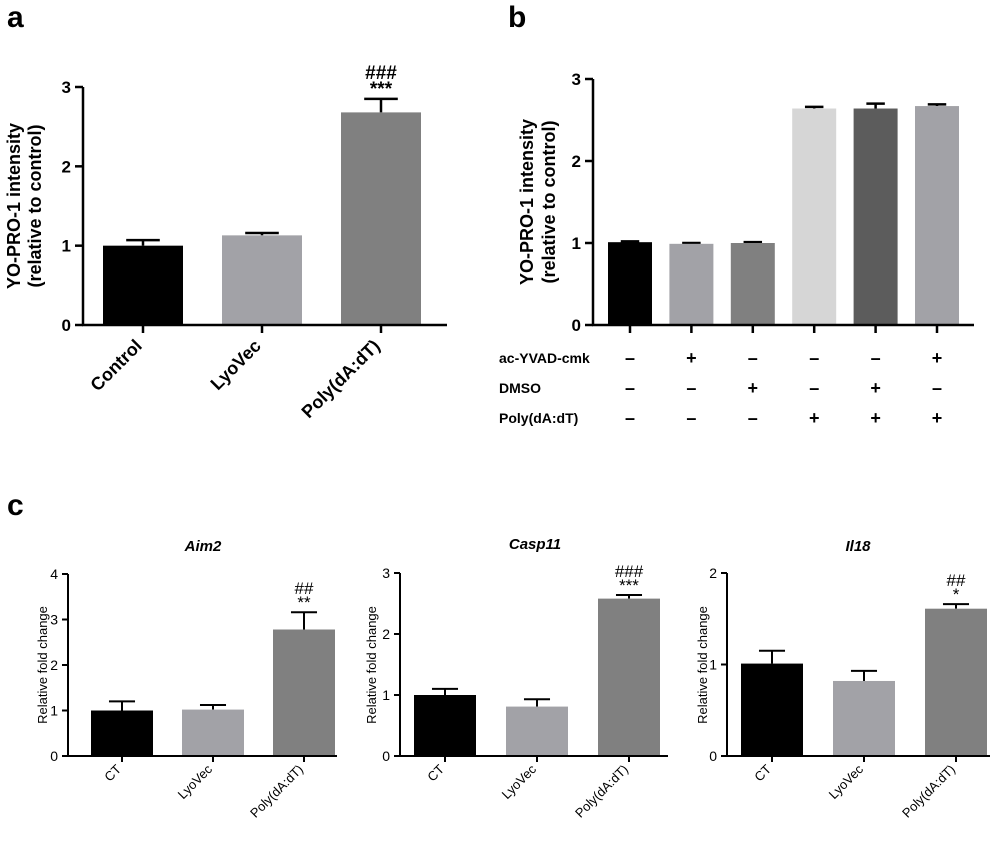  I want to click on chart-title: Casp11, so click(535, 544).